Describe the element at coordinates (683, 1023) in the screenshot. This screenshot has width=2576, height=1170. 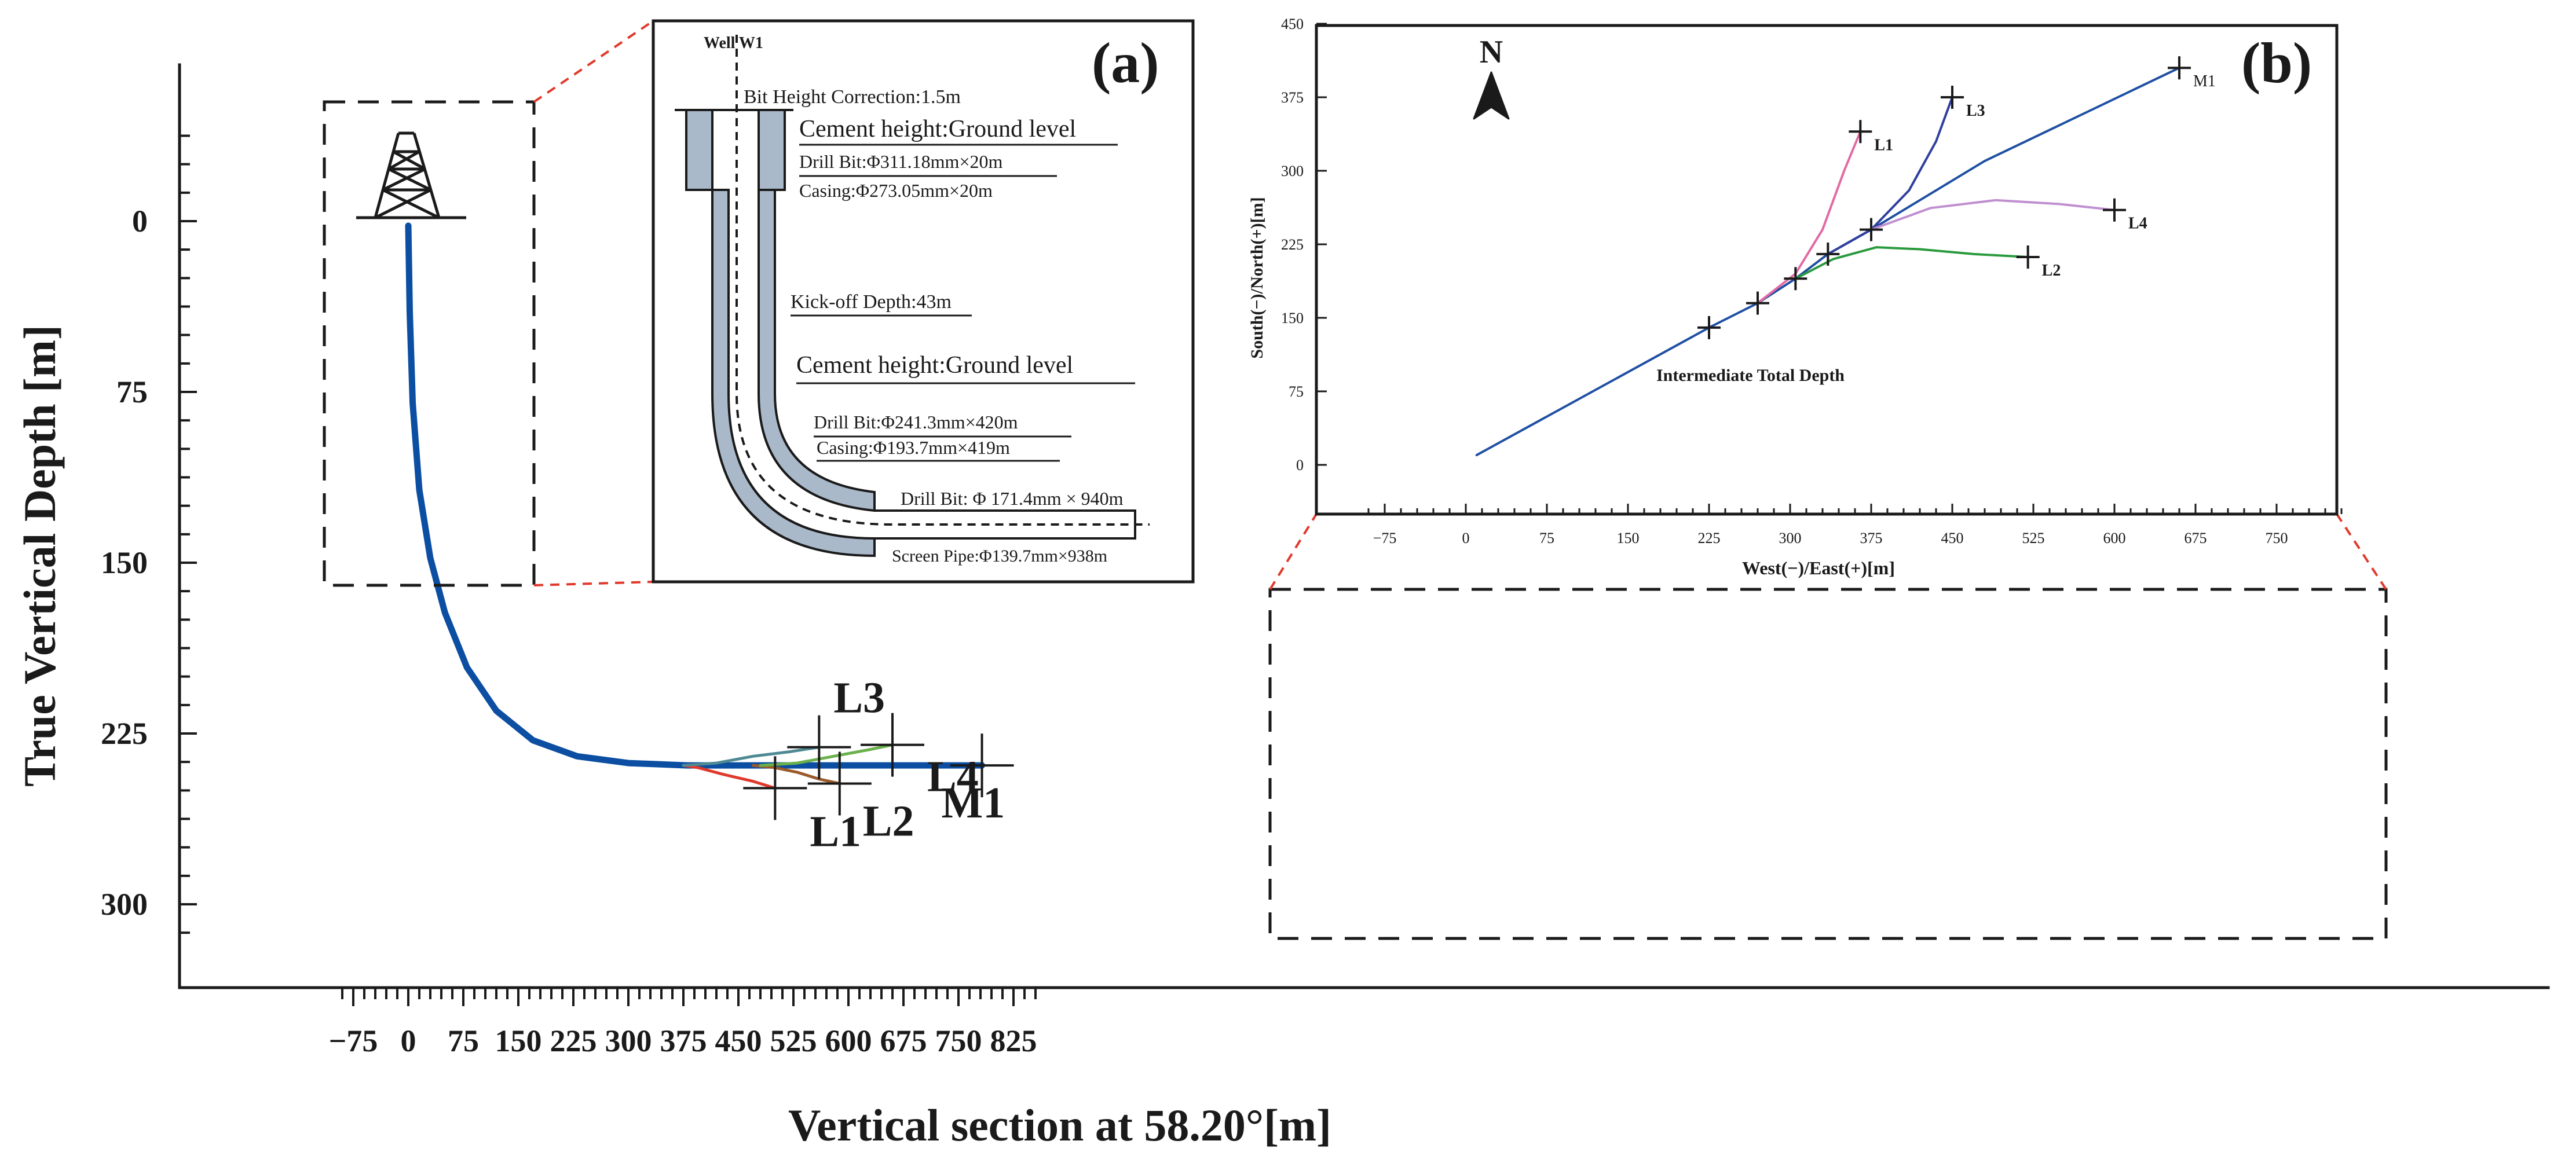
I see `main-x-ticks: −75 0 75 150 225 300 375 450 525 600 675 750 825` at that location.